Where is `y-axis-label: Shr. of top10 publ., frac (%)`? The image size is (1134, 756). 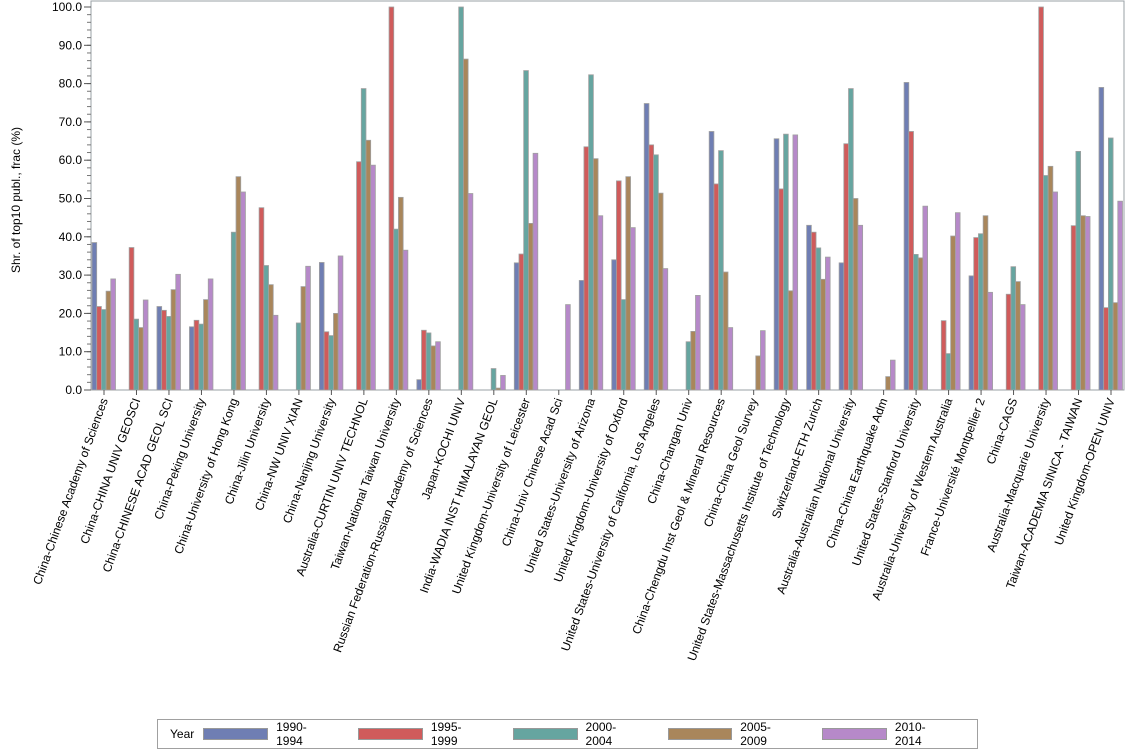 y-axis-label: Shr. of top10 publ., frac (%) is located at coordinates (16, 200).